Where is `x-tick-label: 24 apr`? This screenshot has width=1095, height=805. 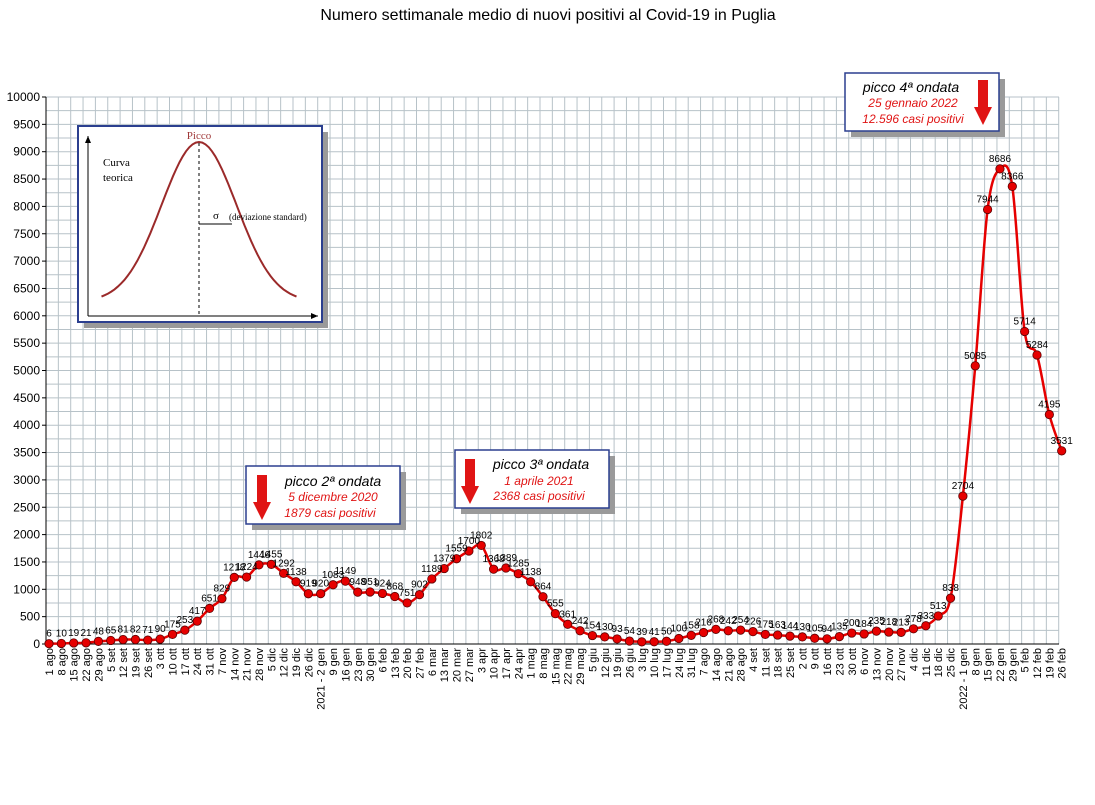 x-tick-label: 24 apr is located at coordinates (519, 664).